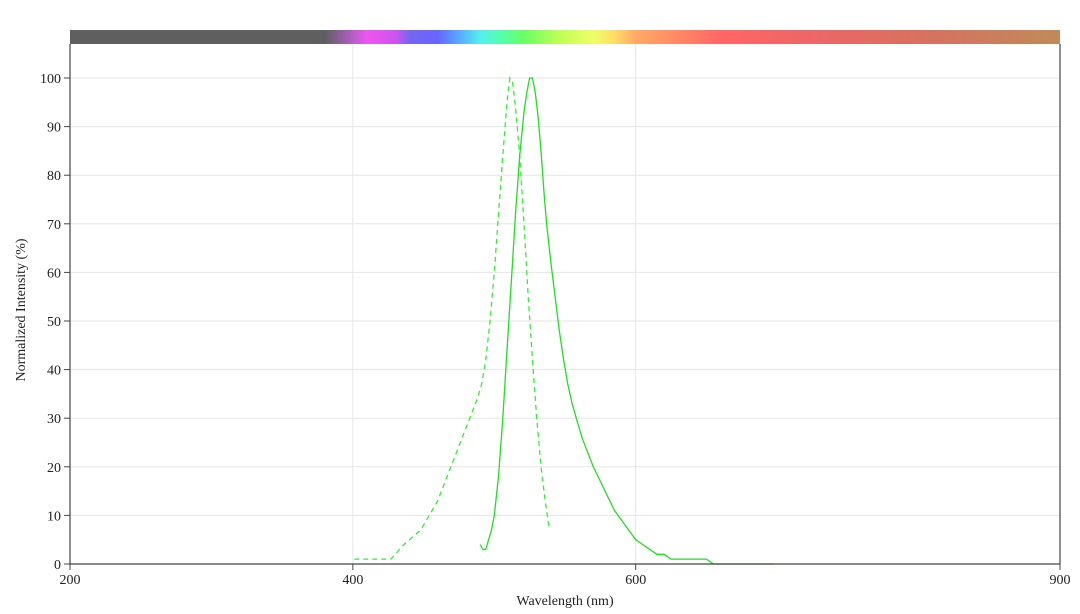  I want to click on x-axis-label: Wavelength (nm), so click(565, 601).